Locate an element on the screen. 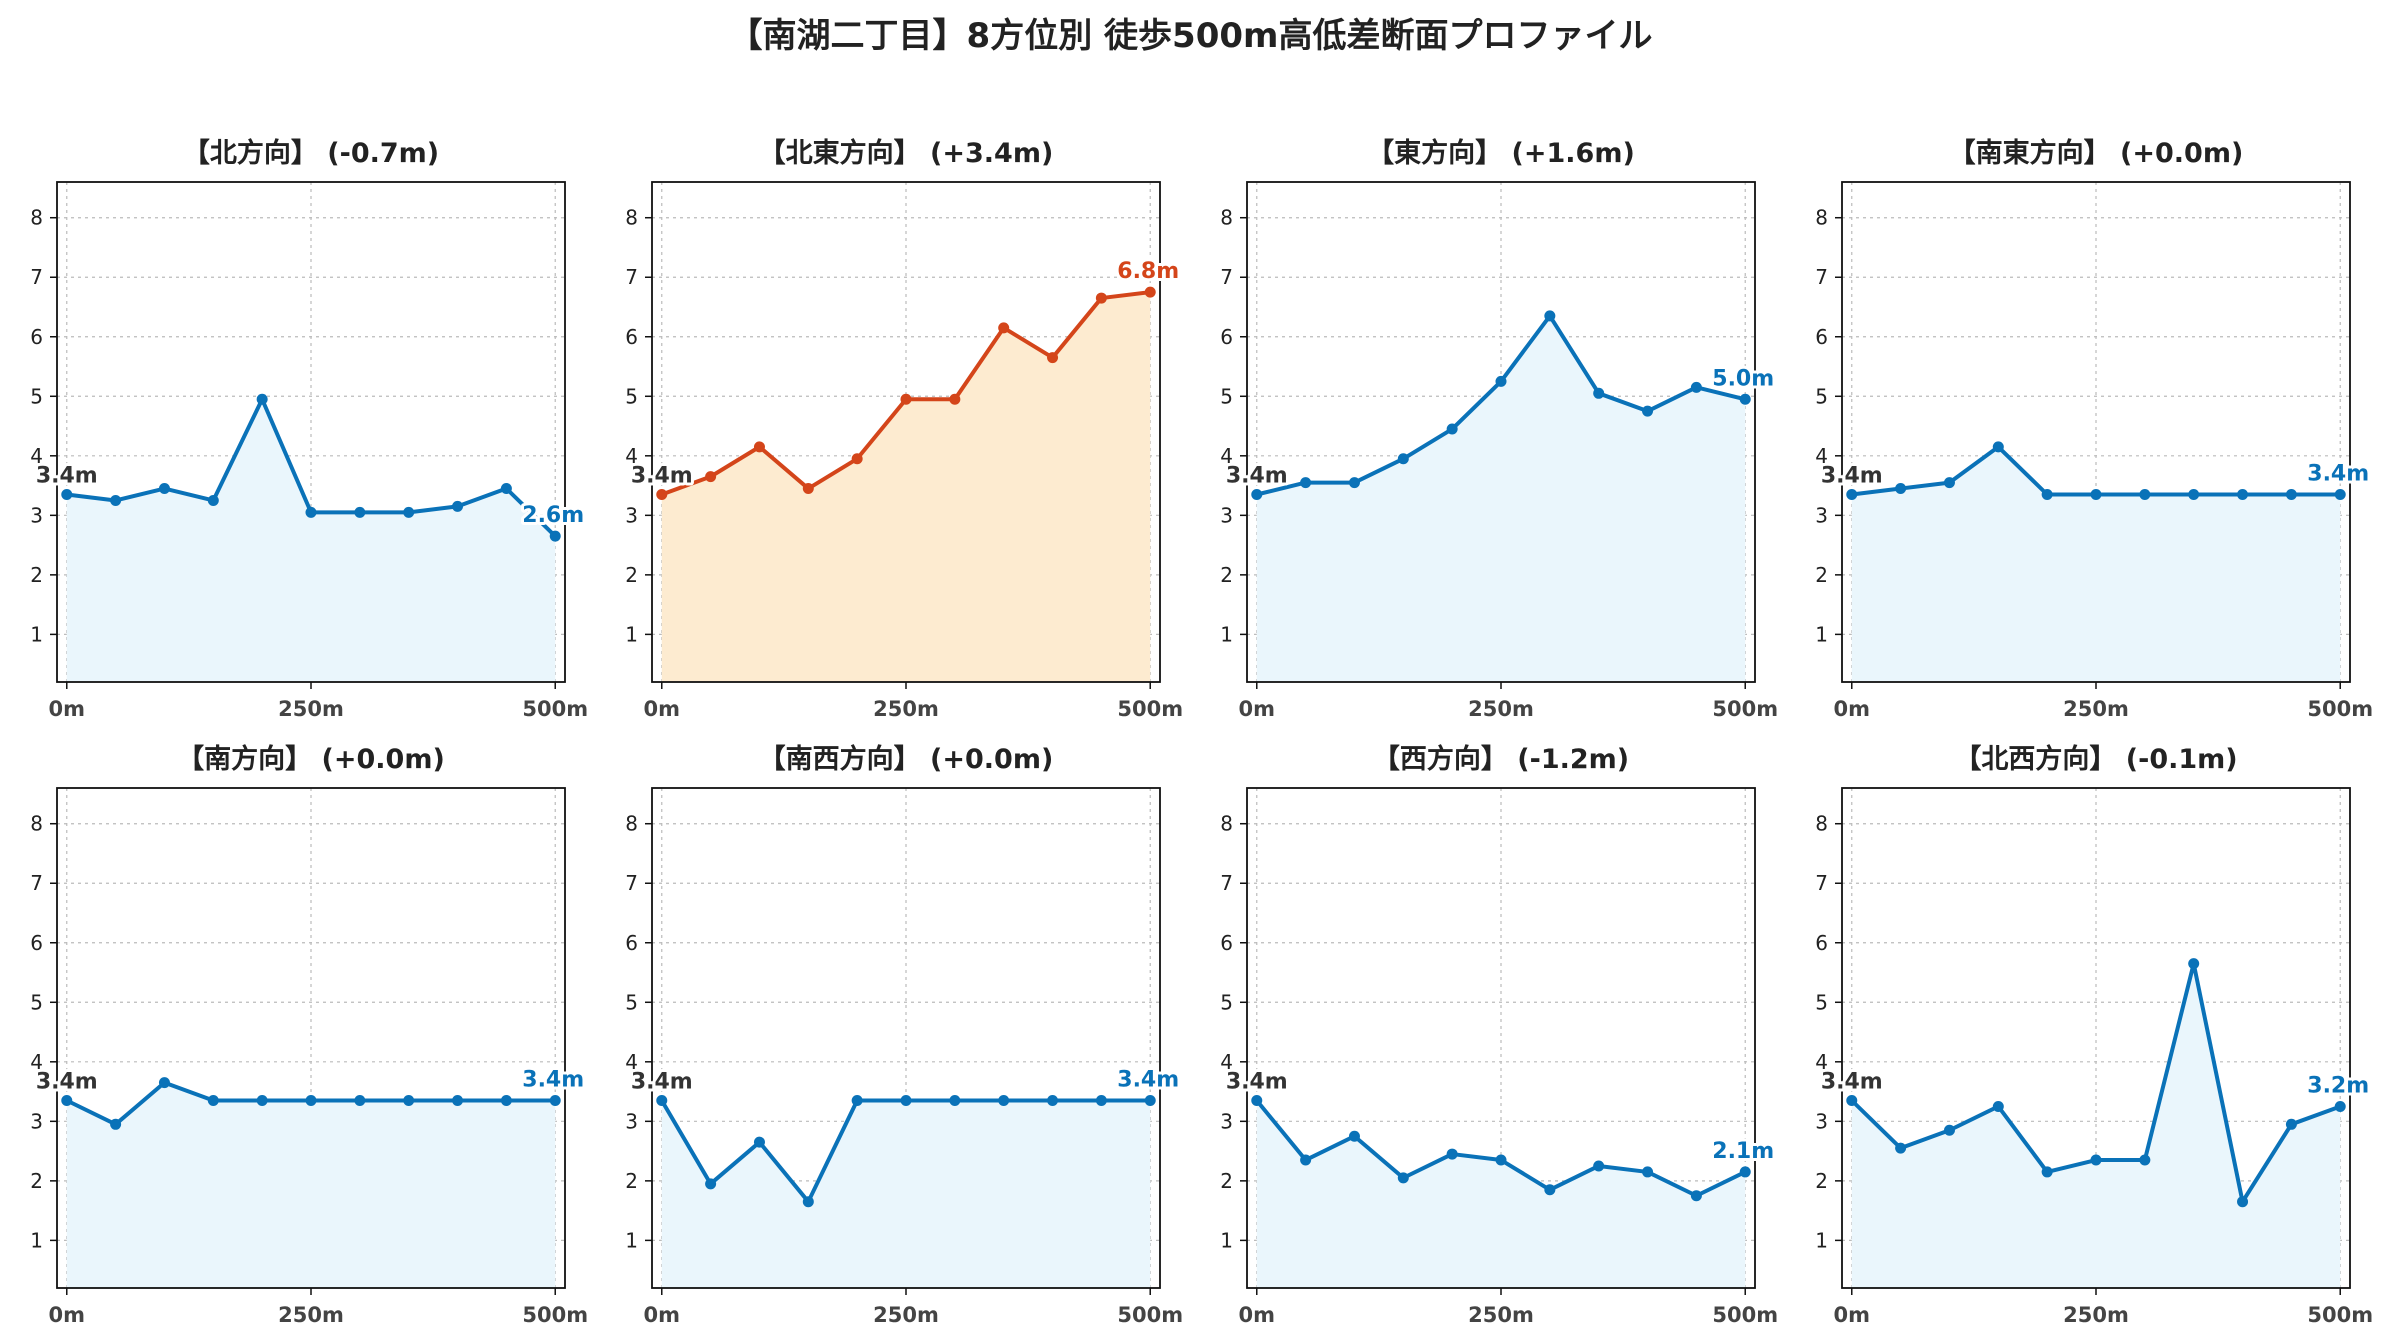 This screenshot has width=2381, height=1344. end-value-label: 2.1m is located at coordinates (1743, 1151).